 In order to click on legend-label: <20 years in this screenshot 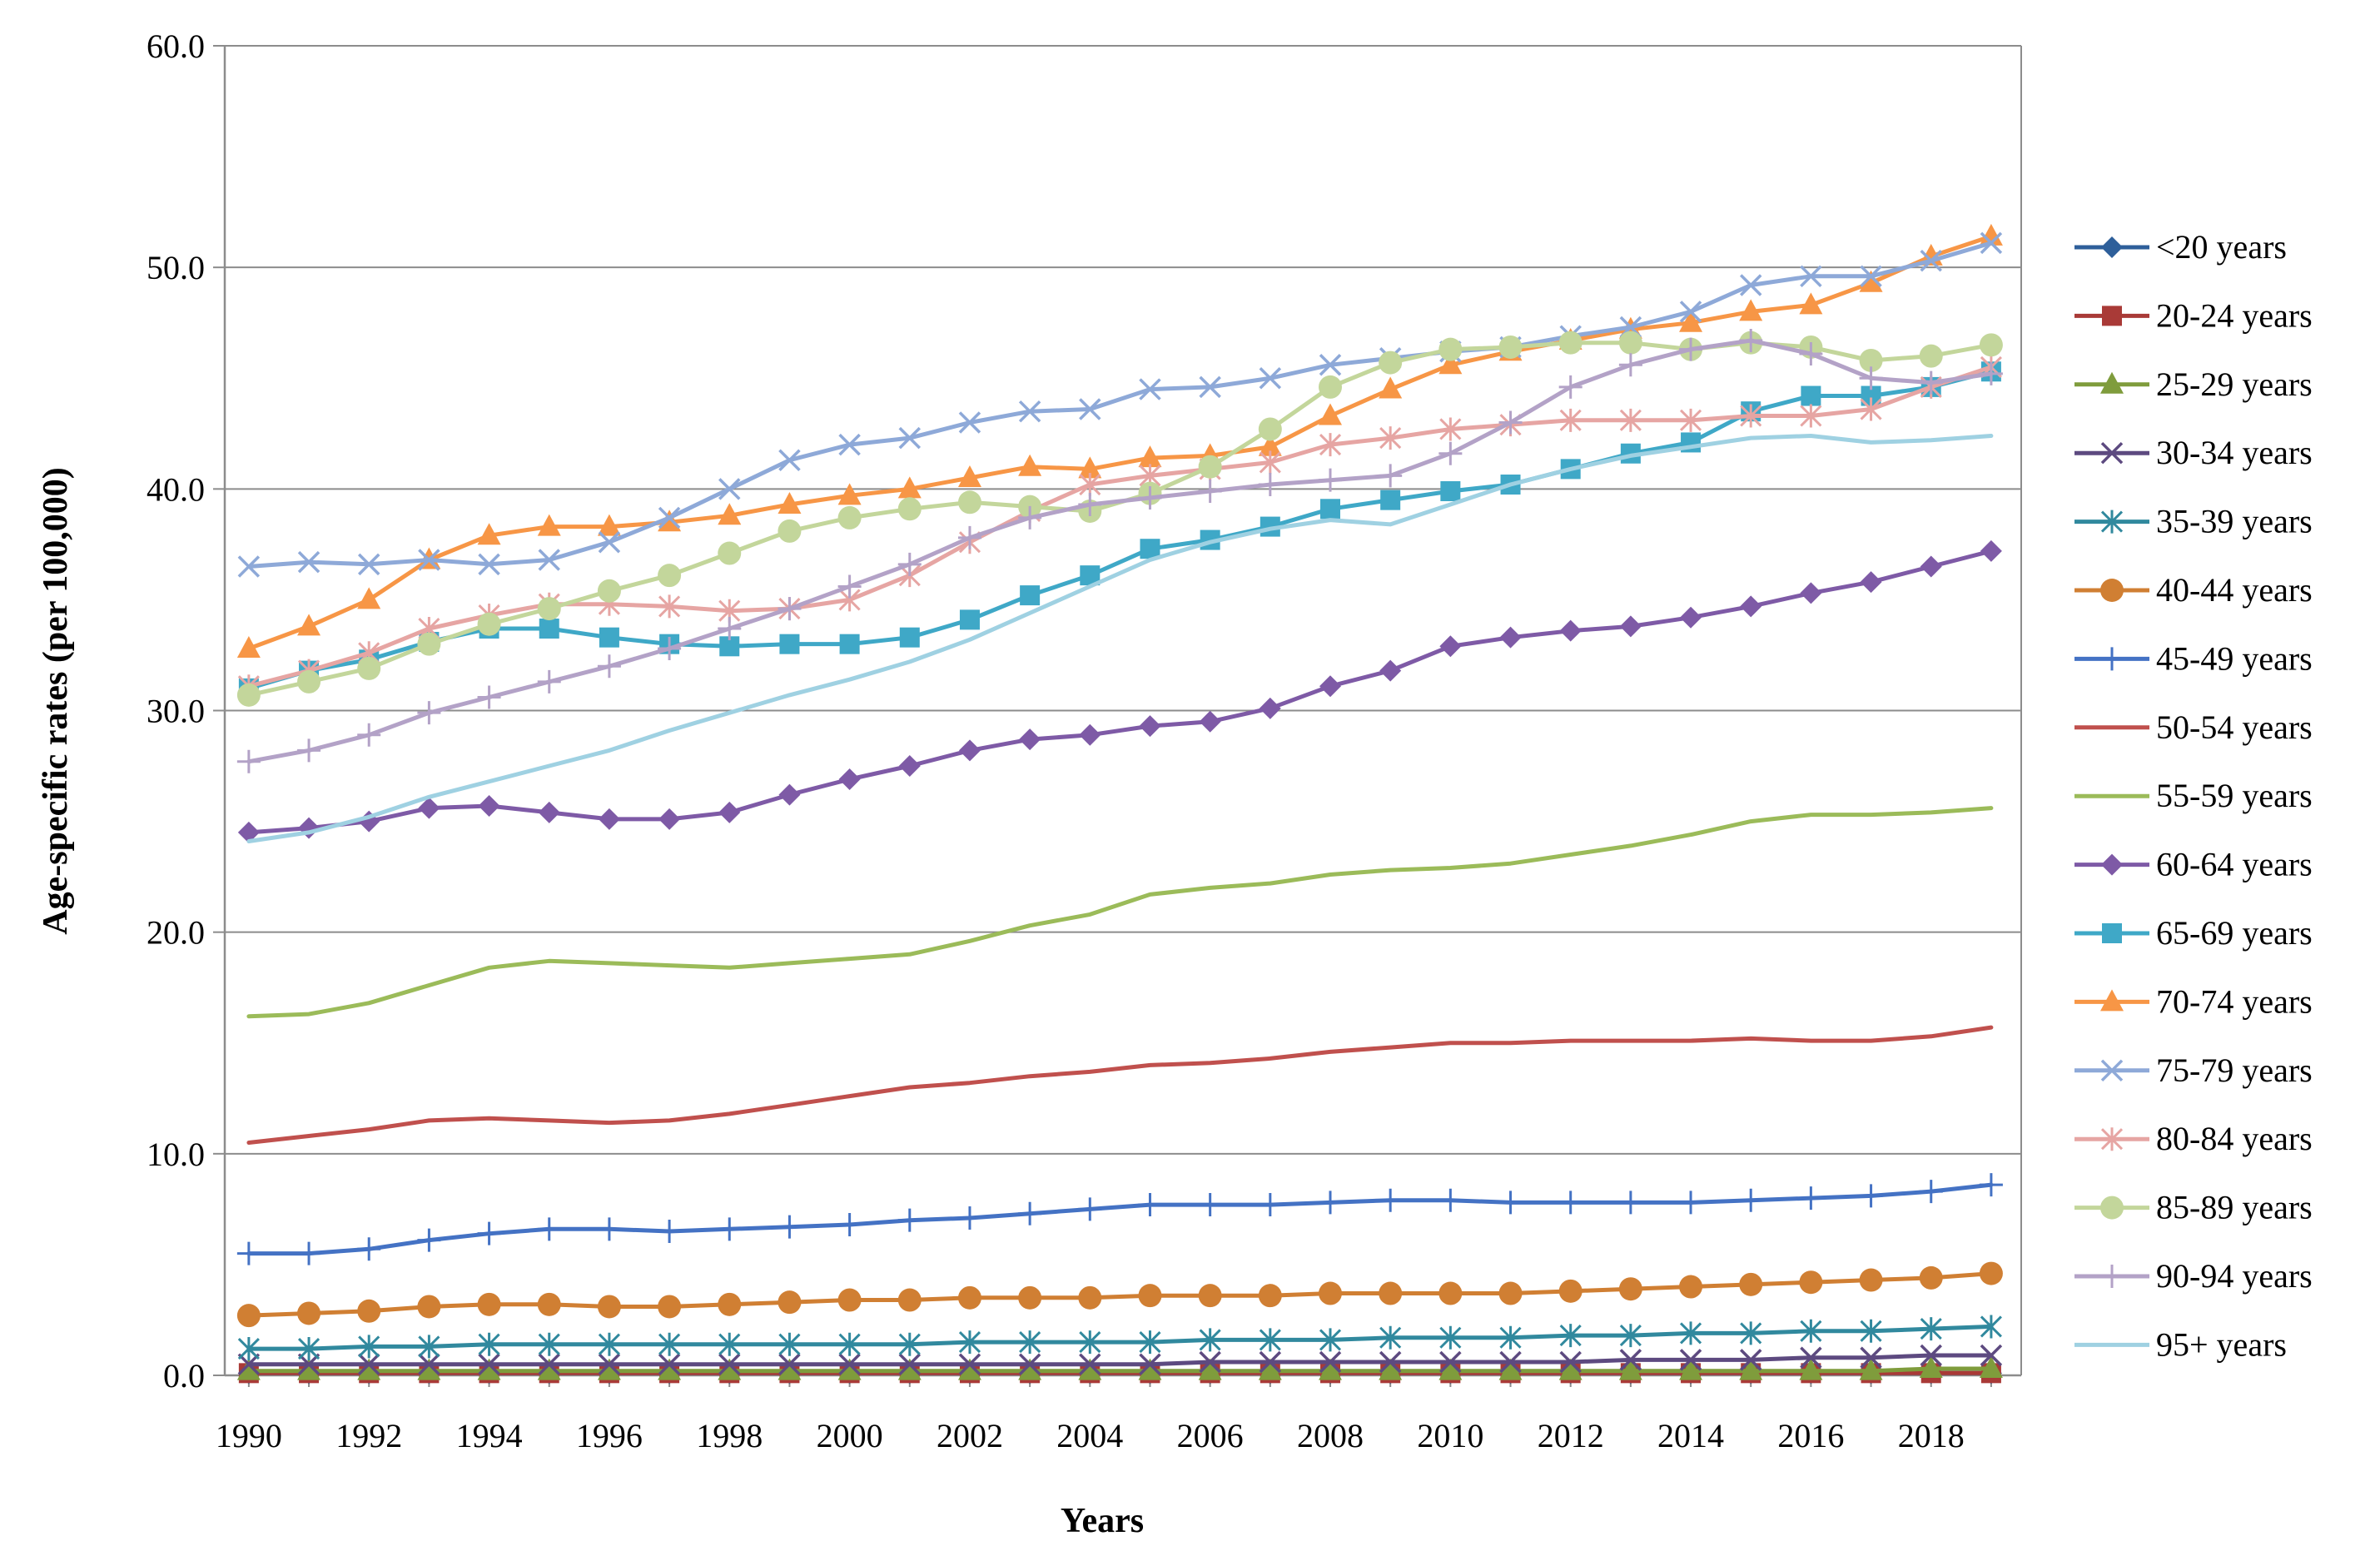, I will do `click(2221, 247)`.